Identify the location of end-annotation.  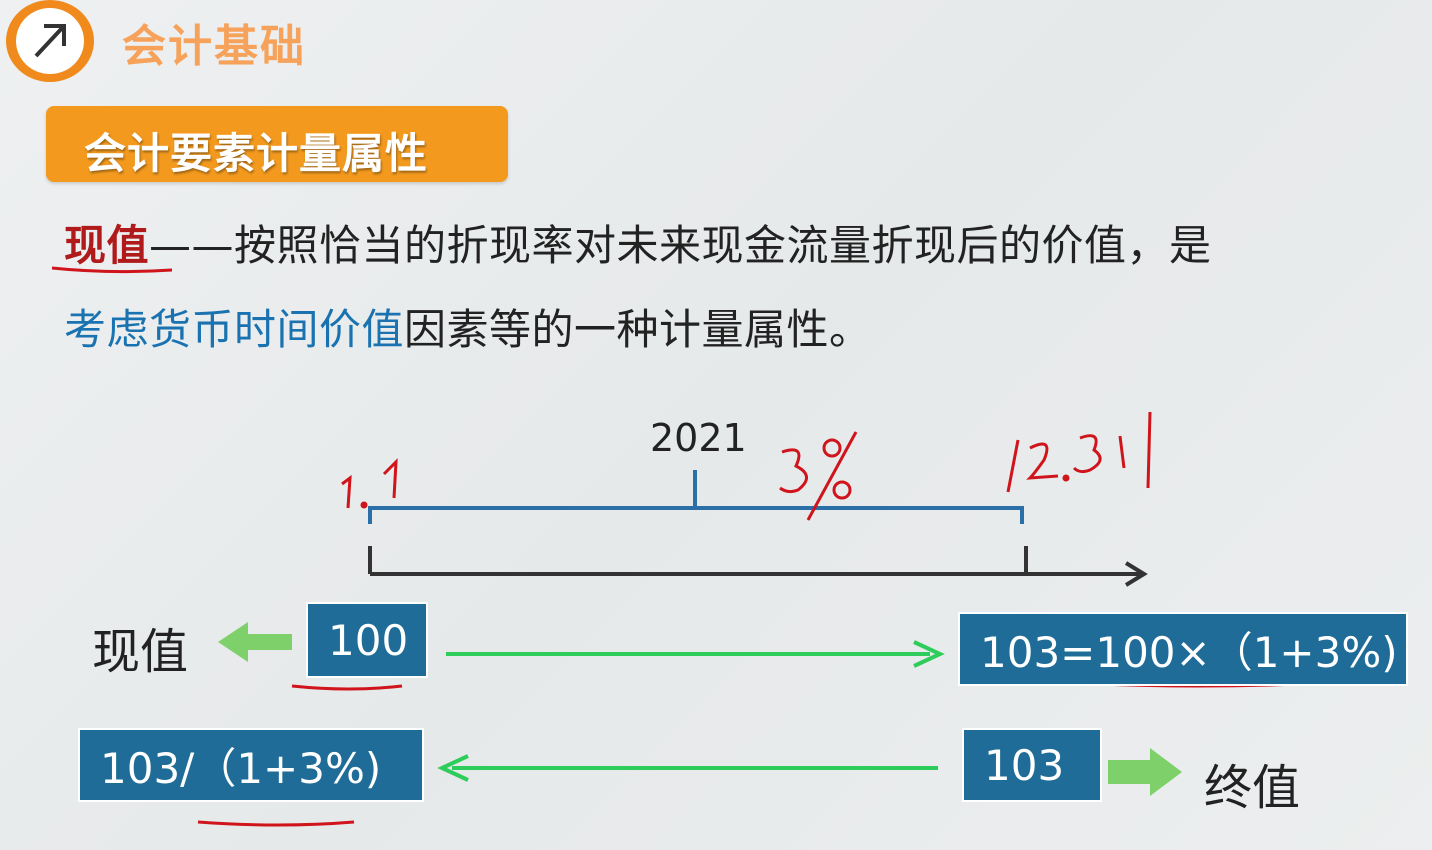
(1079, 452).